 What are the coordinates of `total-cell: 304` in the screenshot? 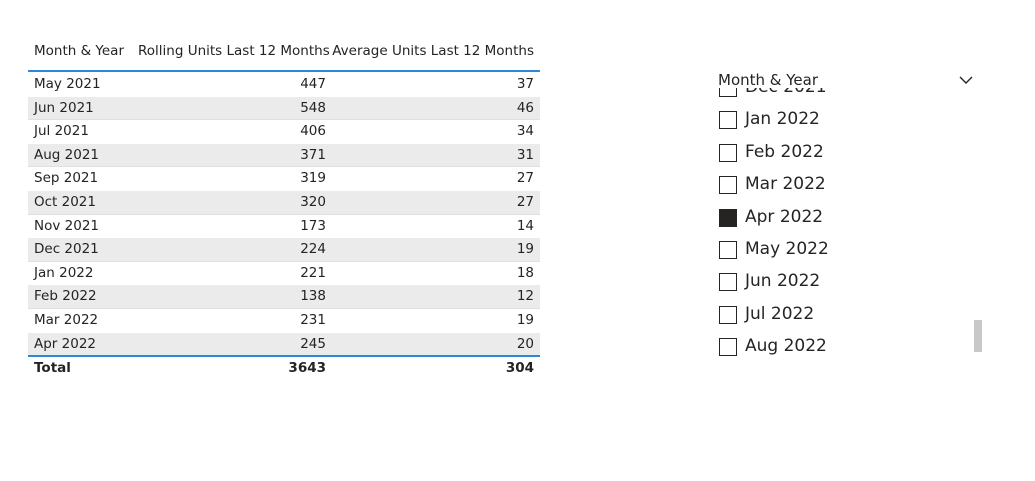 It's located at (519, 368).